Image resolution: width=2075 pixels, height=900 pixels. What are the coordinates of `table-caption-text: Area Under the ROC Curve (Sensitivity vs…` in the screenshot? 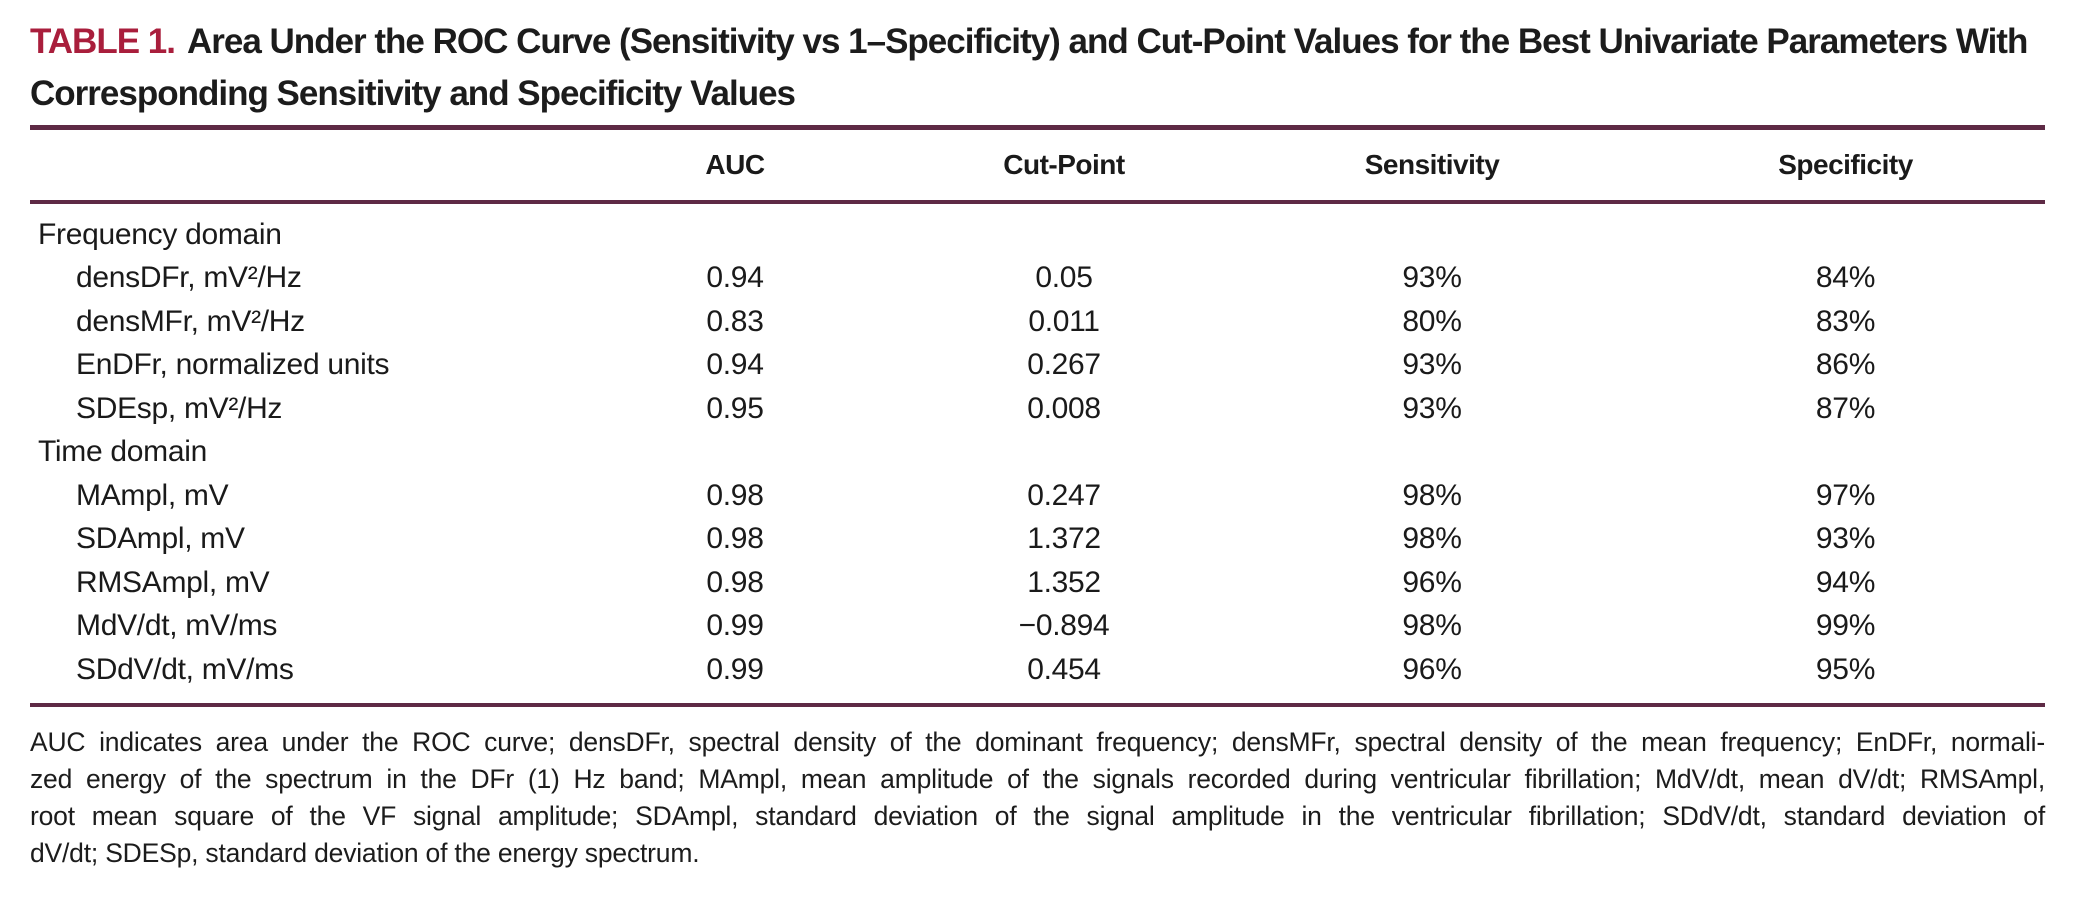 It's located at (1029, 67).